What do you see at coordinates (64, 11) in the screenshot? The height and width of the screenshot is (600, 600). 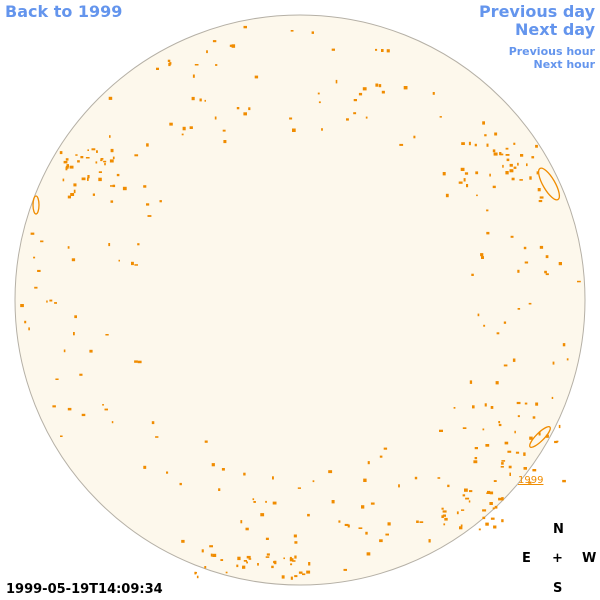 I see `back-link: Back to 1999` at bounding box center [64, 11].